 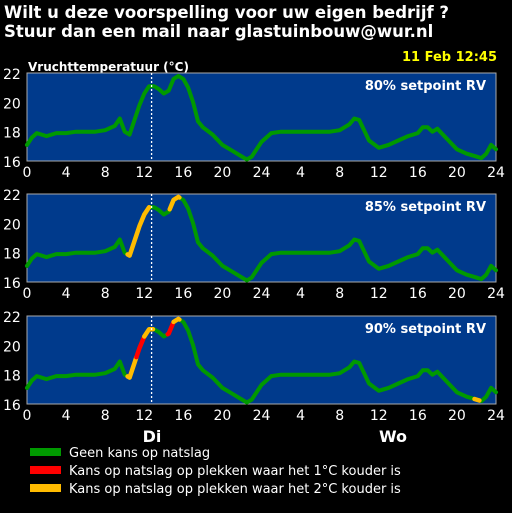 What do you see at coordinates (45, 488) in the screenshot?
I see `legend-swatch-orange` at bounding box center [45, 488].